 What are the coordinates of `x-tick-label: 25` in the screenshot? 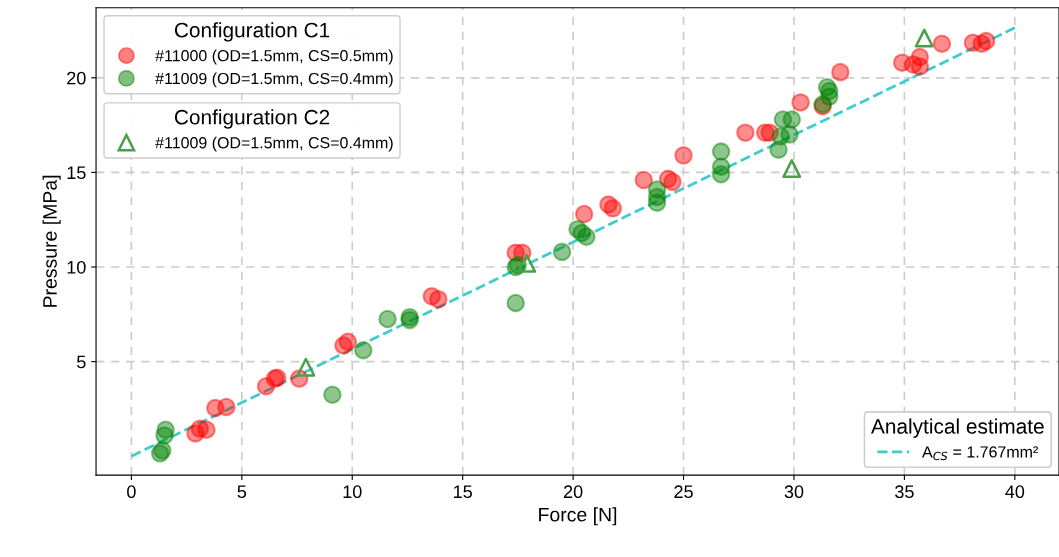 It's located at (683, 492).